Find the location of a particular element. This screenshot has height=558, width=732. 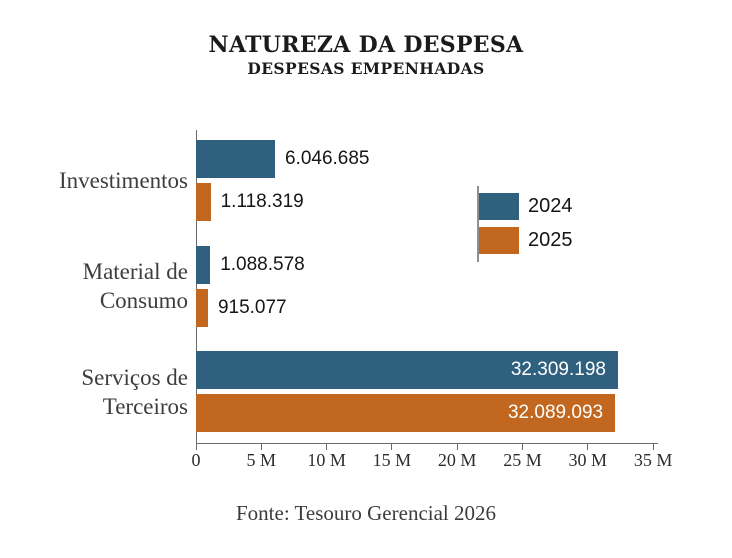

value-label-2025-material-de-consumo: 915.077 is located at coordinates (252, 307).